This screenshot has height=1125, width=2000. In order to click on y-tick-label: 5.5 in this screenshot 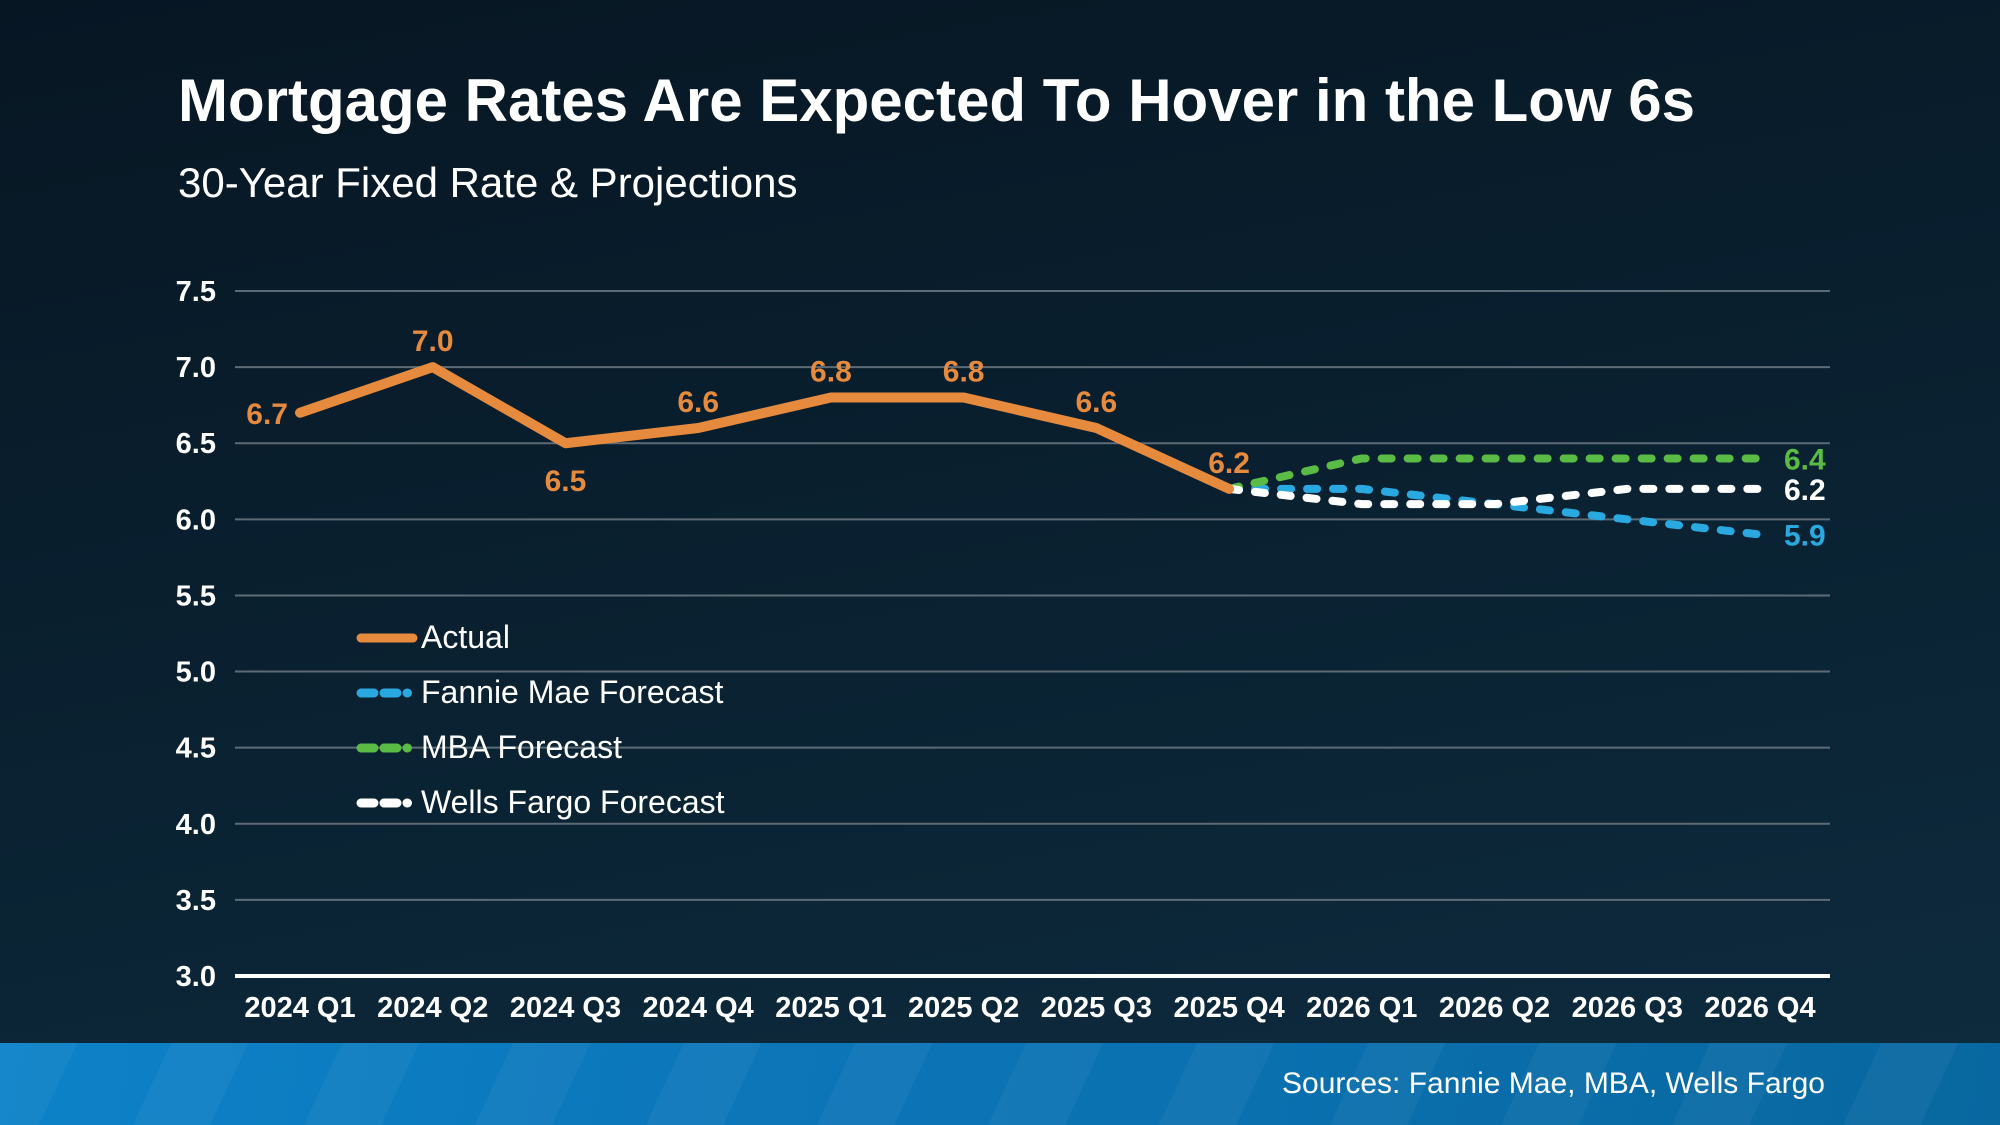, I will do `click(196, 596)`.